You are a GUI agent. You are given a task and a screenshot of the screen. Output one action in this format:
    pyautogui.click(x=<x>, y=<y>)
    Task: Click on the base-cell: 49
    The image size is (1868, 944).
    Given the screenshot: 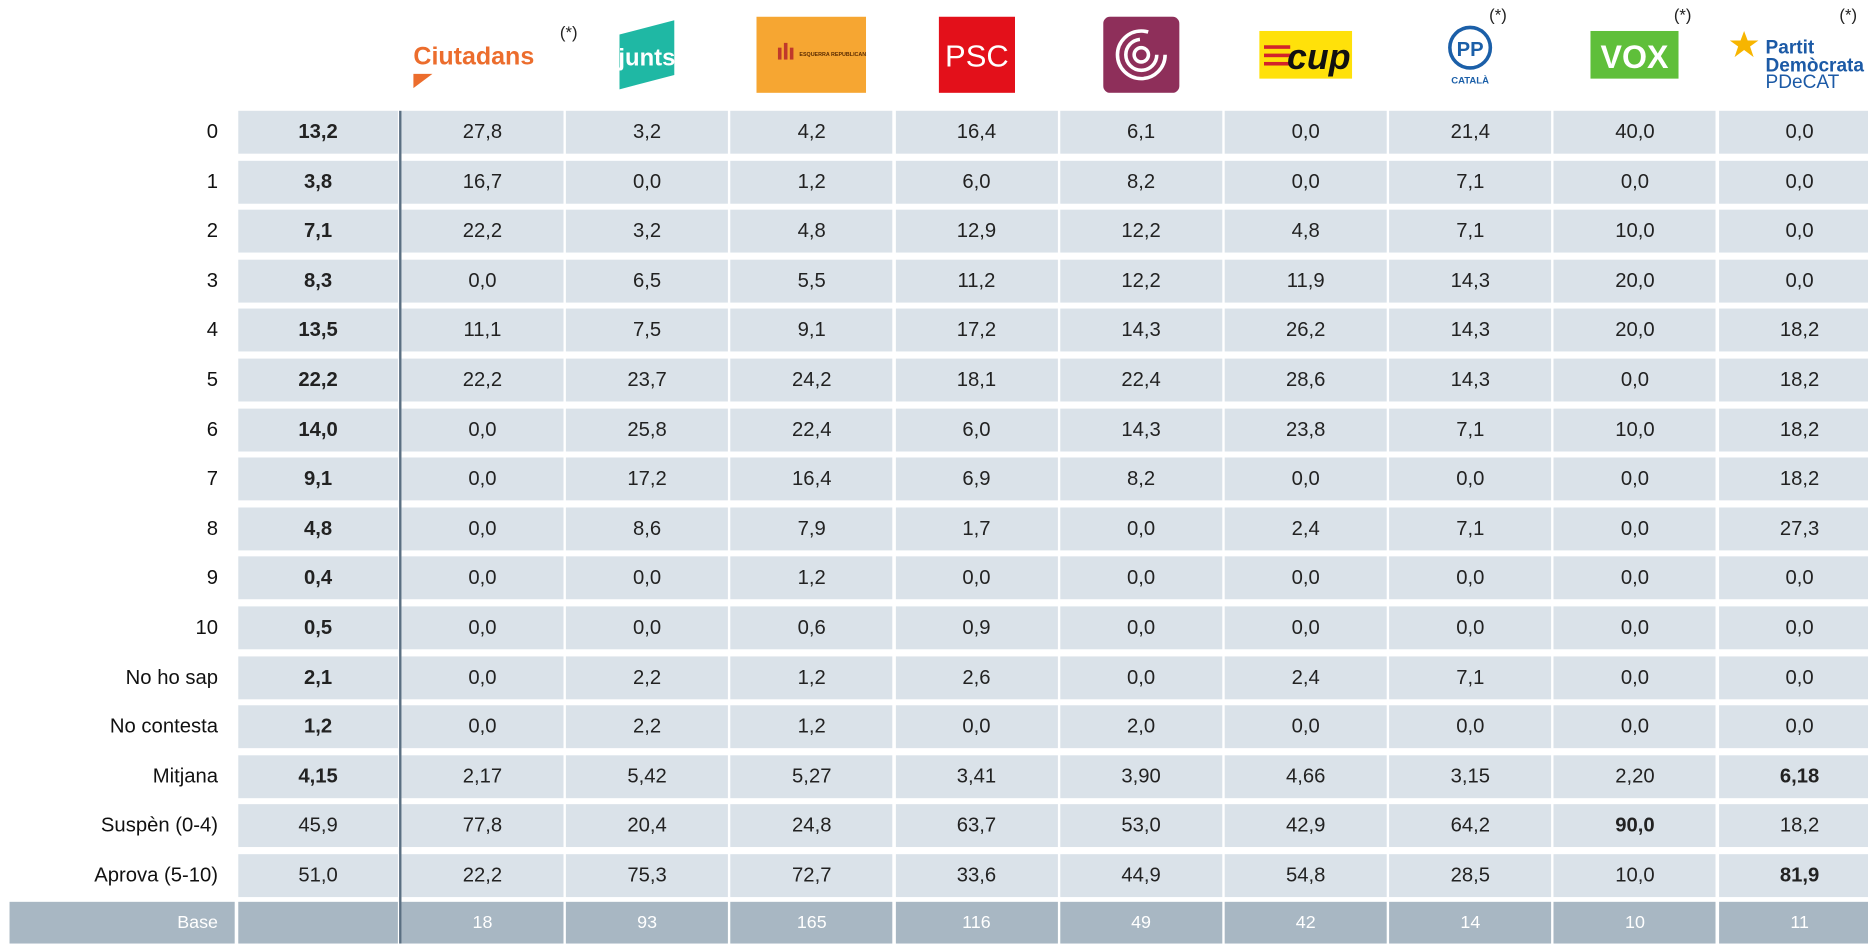 What is the action you would take?
    pyautogui.click(x=1141, y=922)
    